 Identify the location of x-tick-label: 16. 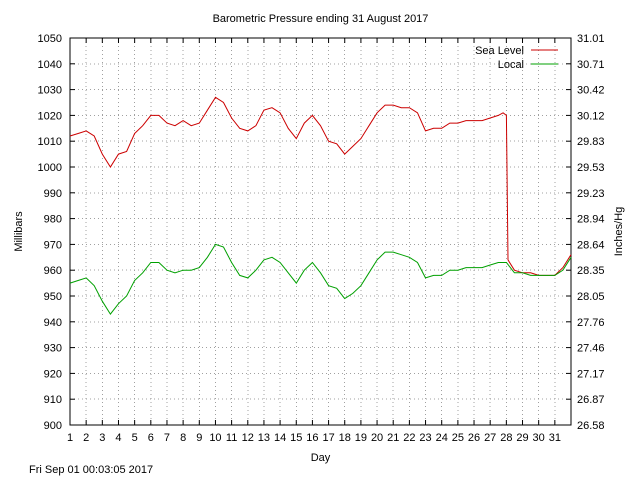
(312, 438).